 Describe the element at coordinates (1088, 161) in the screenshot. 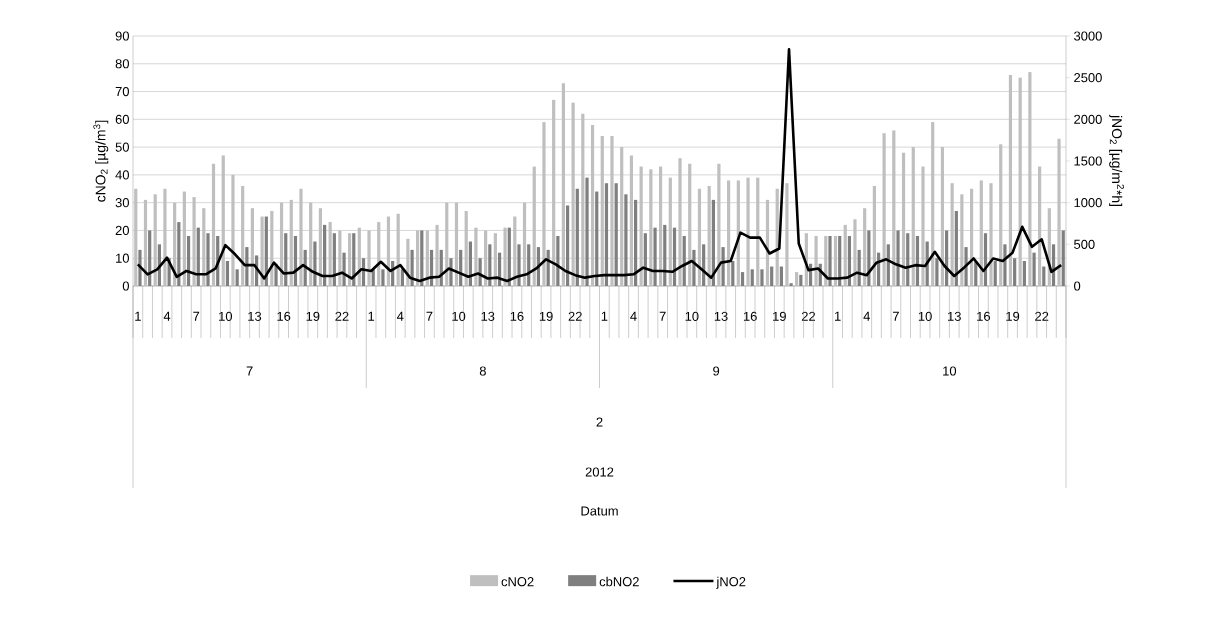

I see `y2-tick-label: 1500` at that location.